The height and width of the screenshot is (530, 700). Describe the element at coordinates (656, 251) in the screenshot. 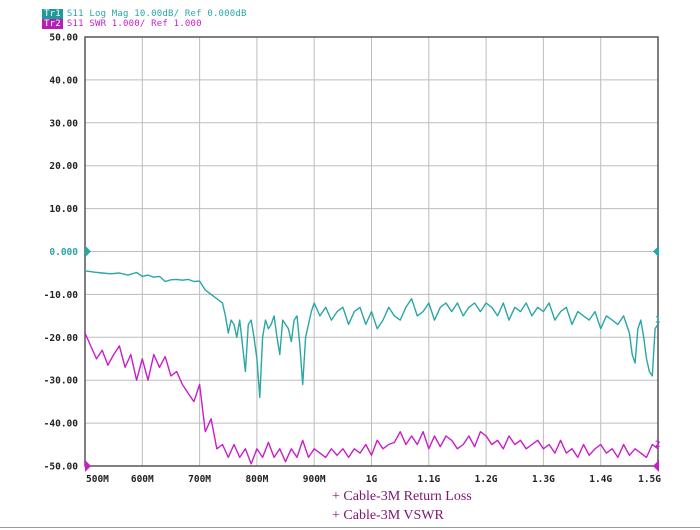

I see `ref-marker-trace1-right` at that location.